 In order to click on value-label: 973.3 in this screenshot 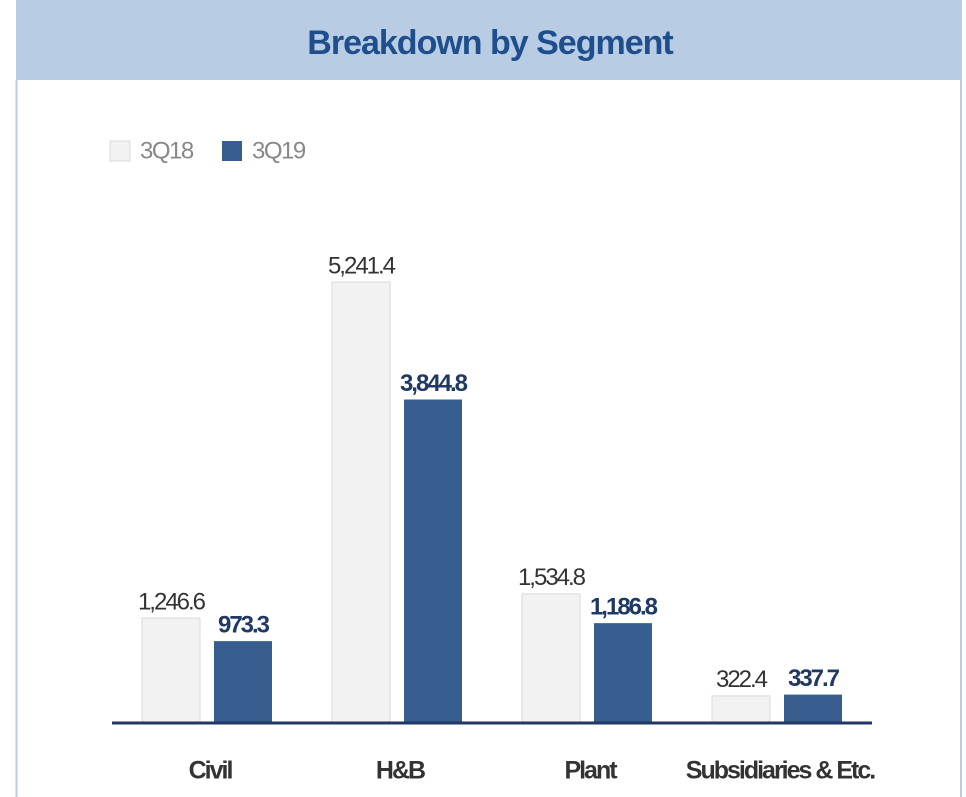, I will do `click(244, 624)`.